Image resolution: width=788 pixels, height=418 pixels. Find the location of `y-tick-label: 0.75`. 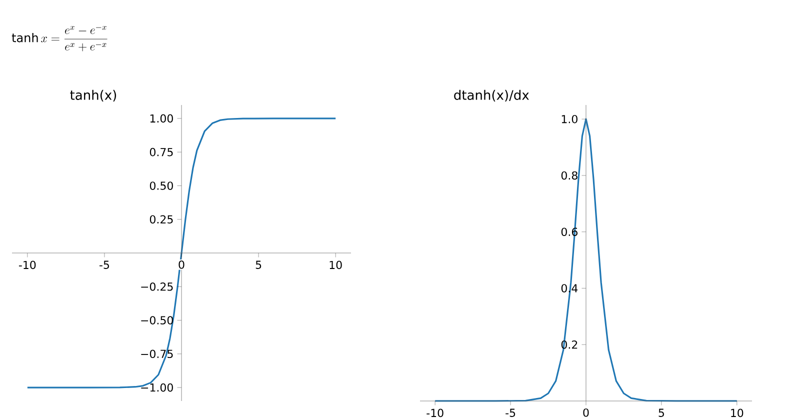

y-tick-label: 0.75 is located at coordinates (161, 152).